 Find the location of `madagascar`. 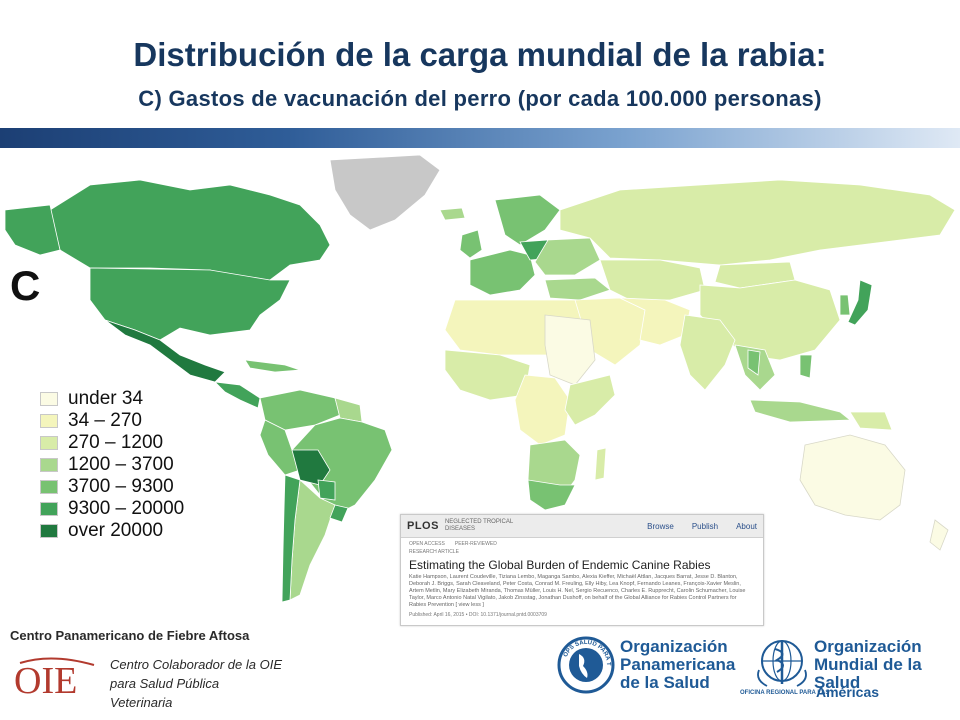

madagascar is located at coordinates (600, 464).